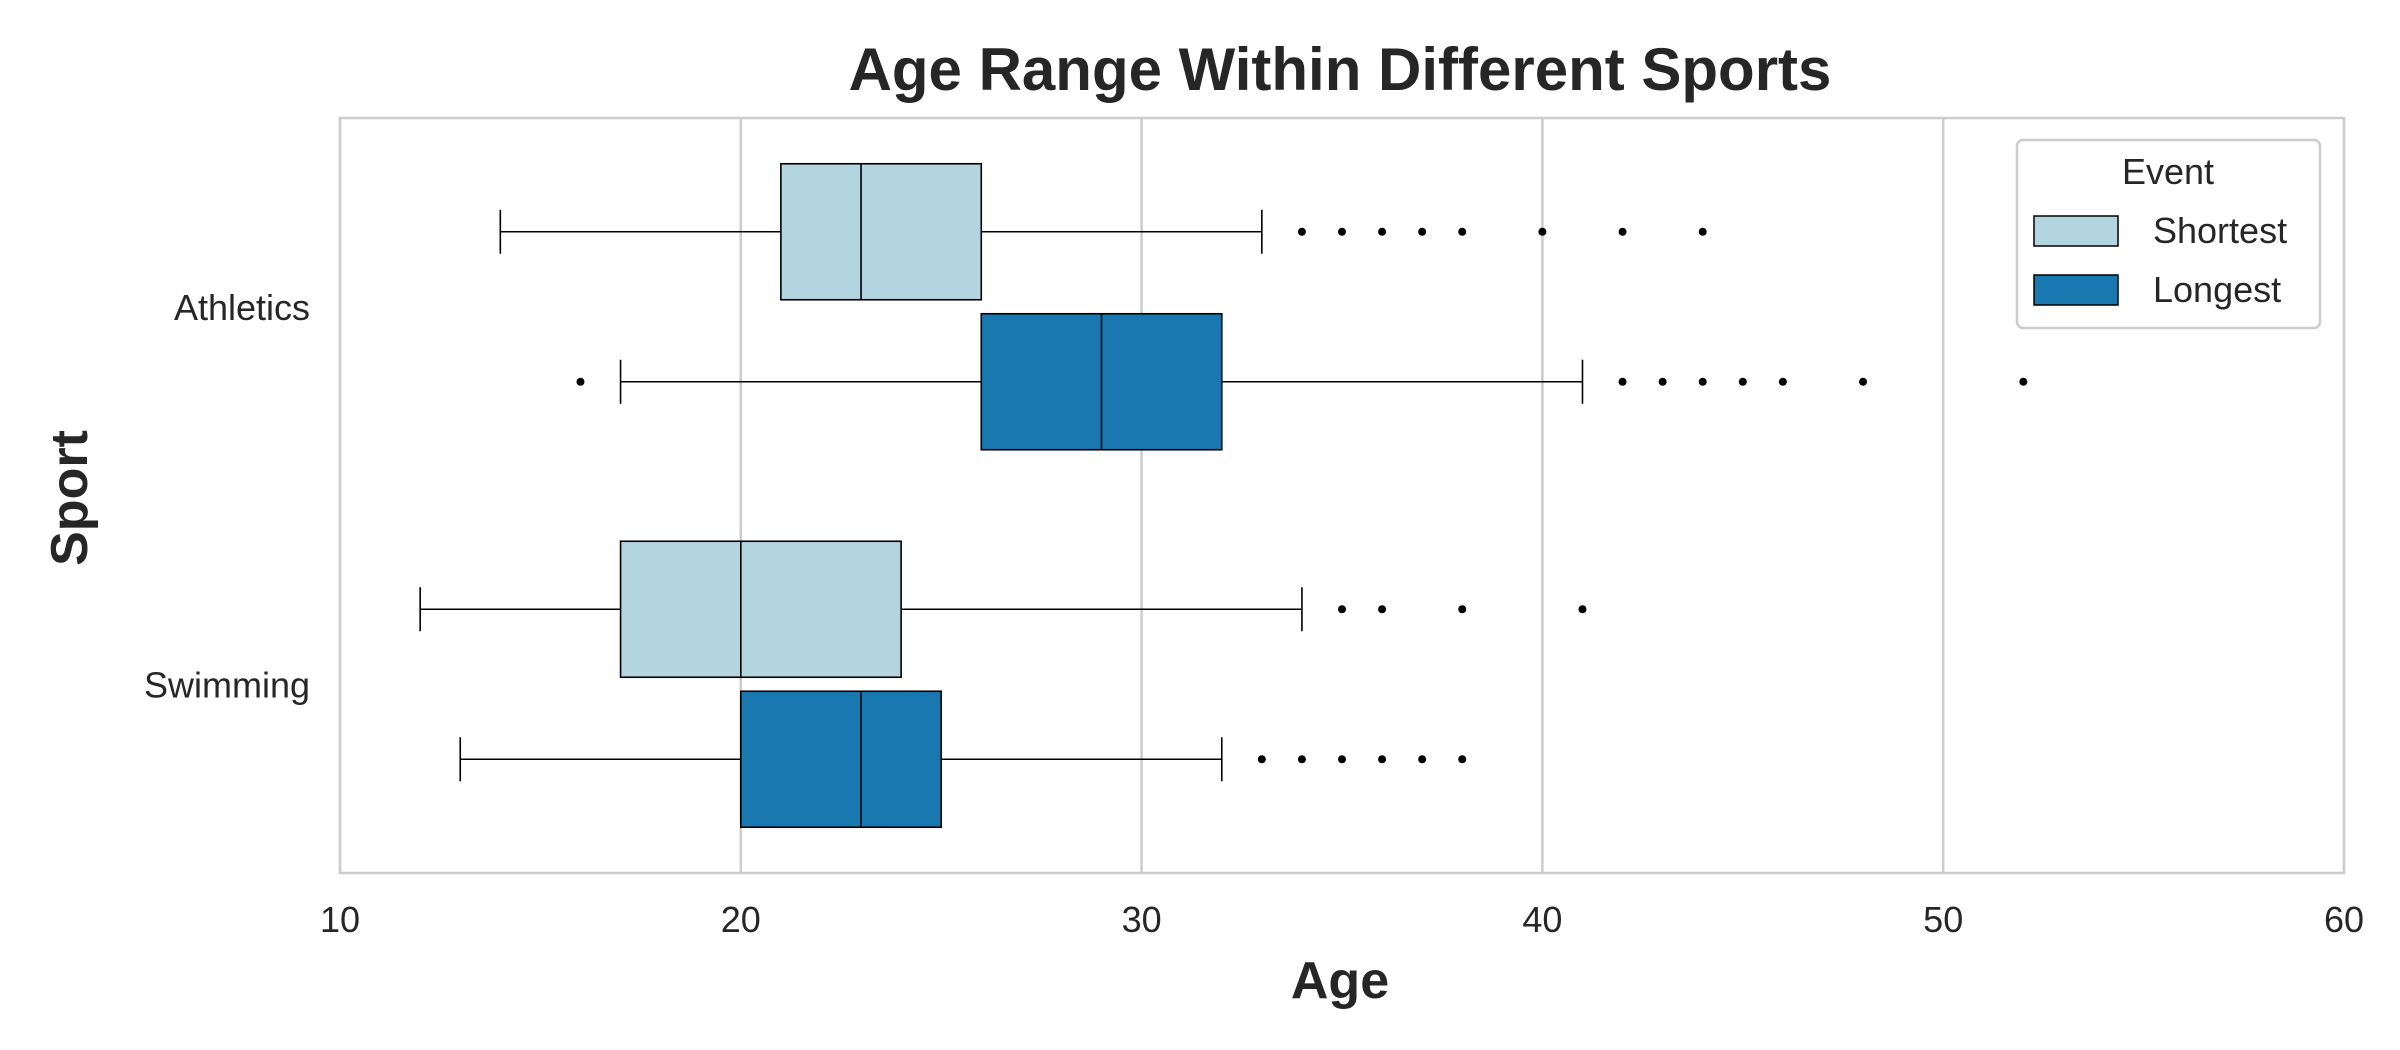 This screenshot has width=2400, height=1050. Describe the element at coordinates (2344, 919) in the screenshot. I see `x-tick-label: 60` at that location.